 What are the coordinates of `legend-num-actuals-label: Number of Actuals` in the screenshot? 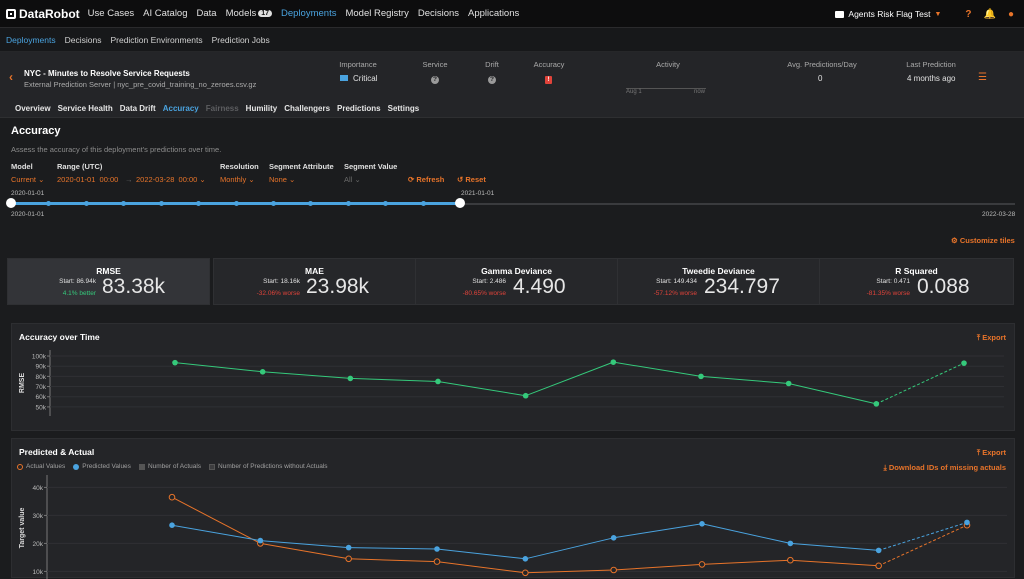 It's located at (174, 466).